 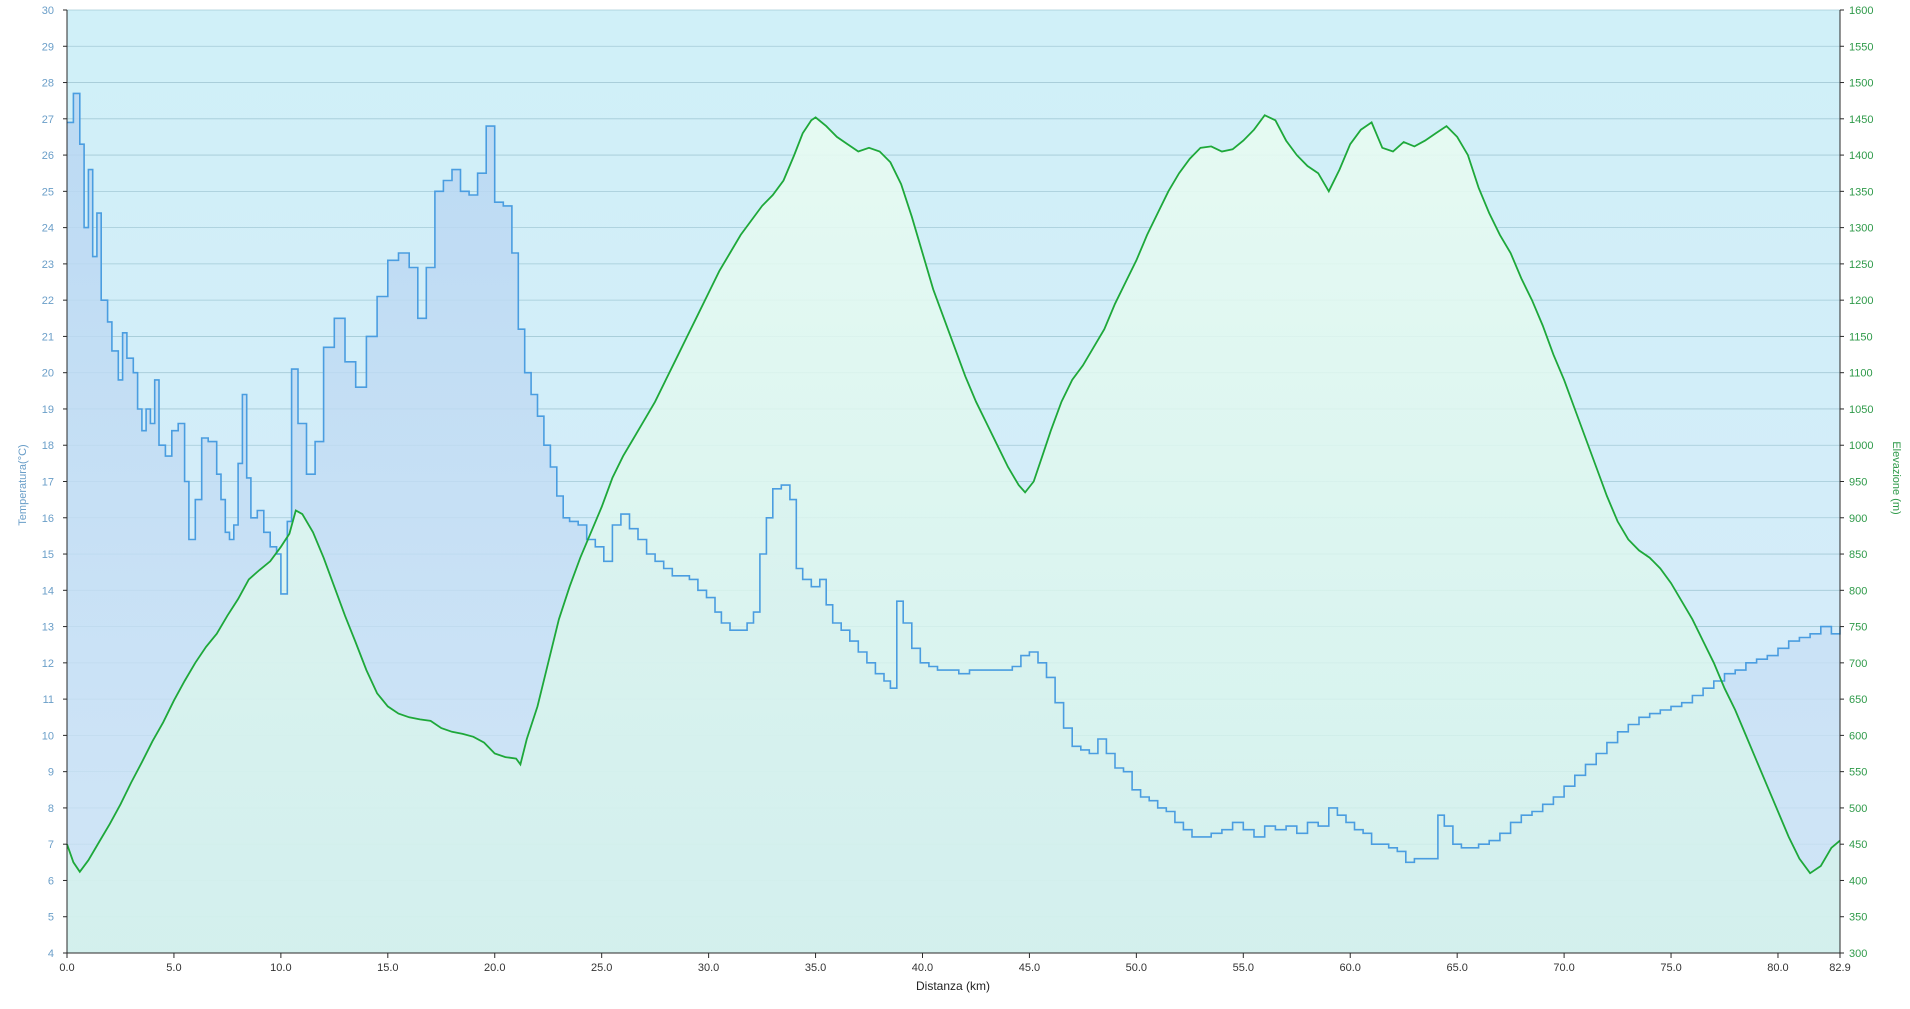 What do you see at coordinates (23, 484) in the screenshot?
I see `left-axis-label: Temperatura(°C)` at bounding box center [23, 484].